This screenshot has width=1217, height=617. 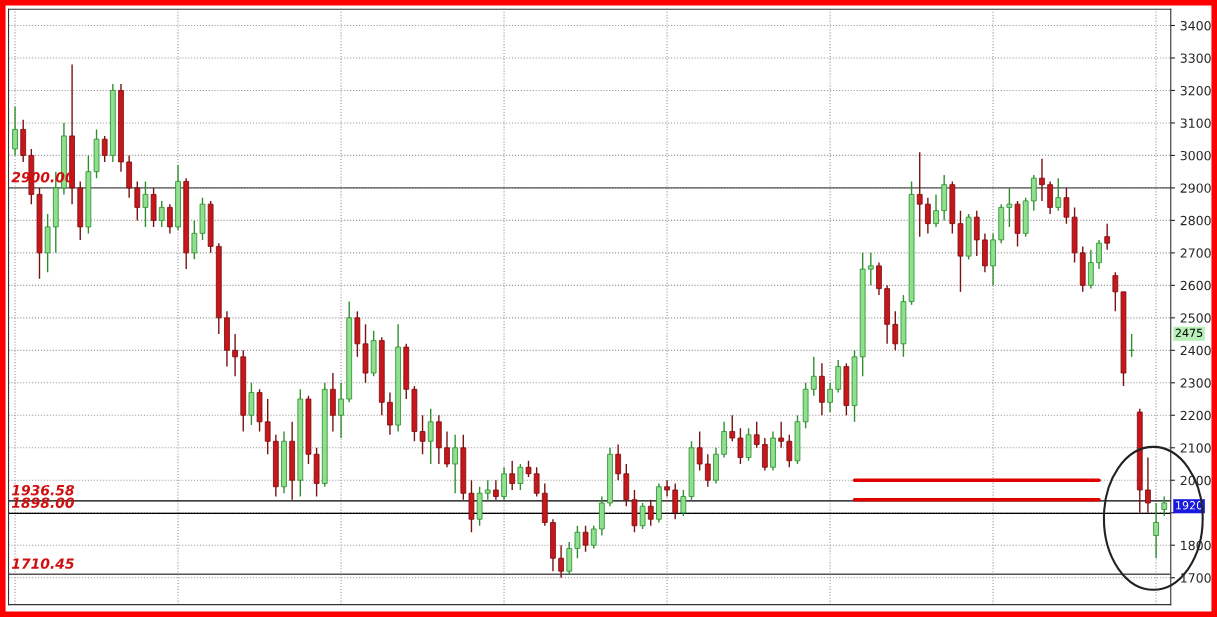 What do you see at coordinates (1195, 220) in the screenshot?
I see `y-tick-label: 2800` at bounding box center [1195, 220].